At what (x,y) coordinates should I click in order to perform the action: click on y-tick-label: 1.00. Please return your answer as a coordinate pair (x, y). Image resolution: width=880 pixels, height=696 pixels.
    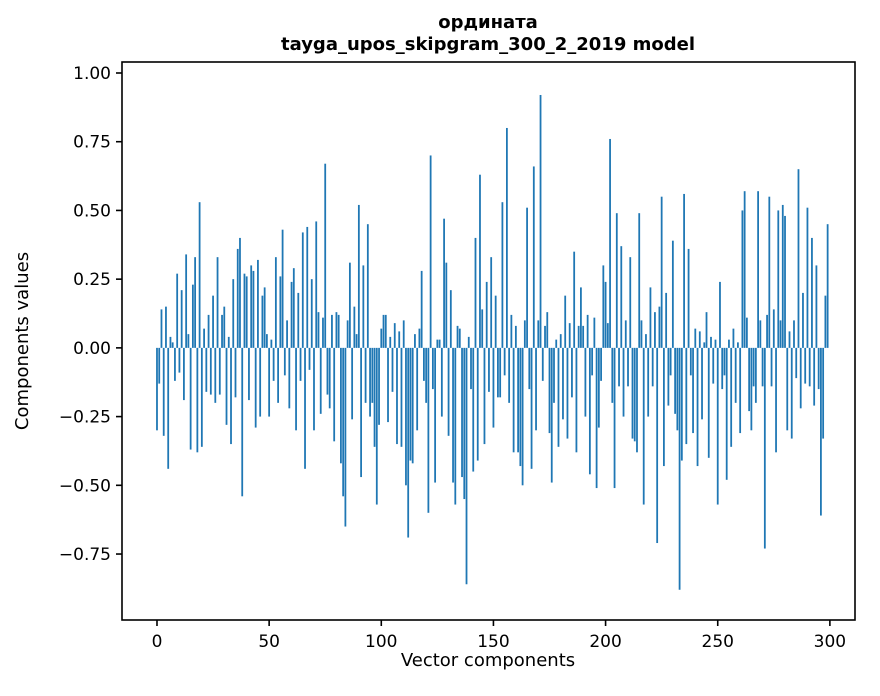
    Looking at the image, I should click on (92, 74).